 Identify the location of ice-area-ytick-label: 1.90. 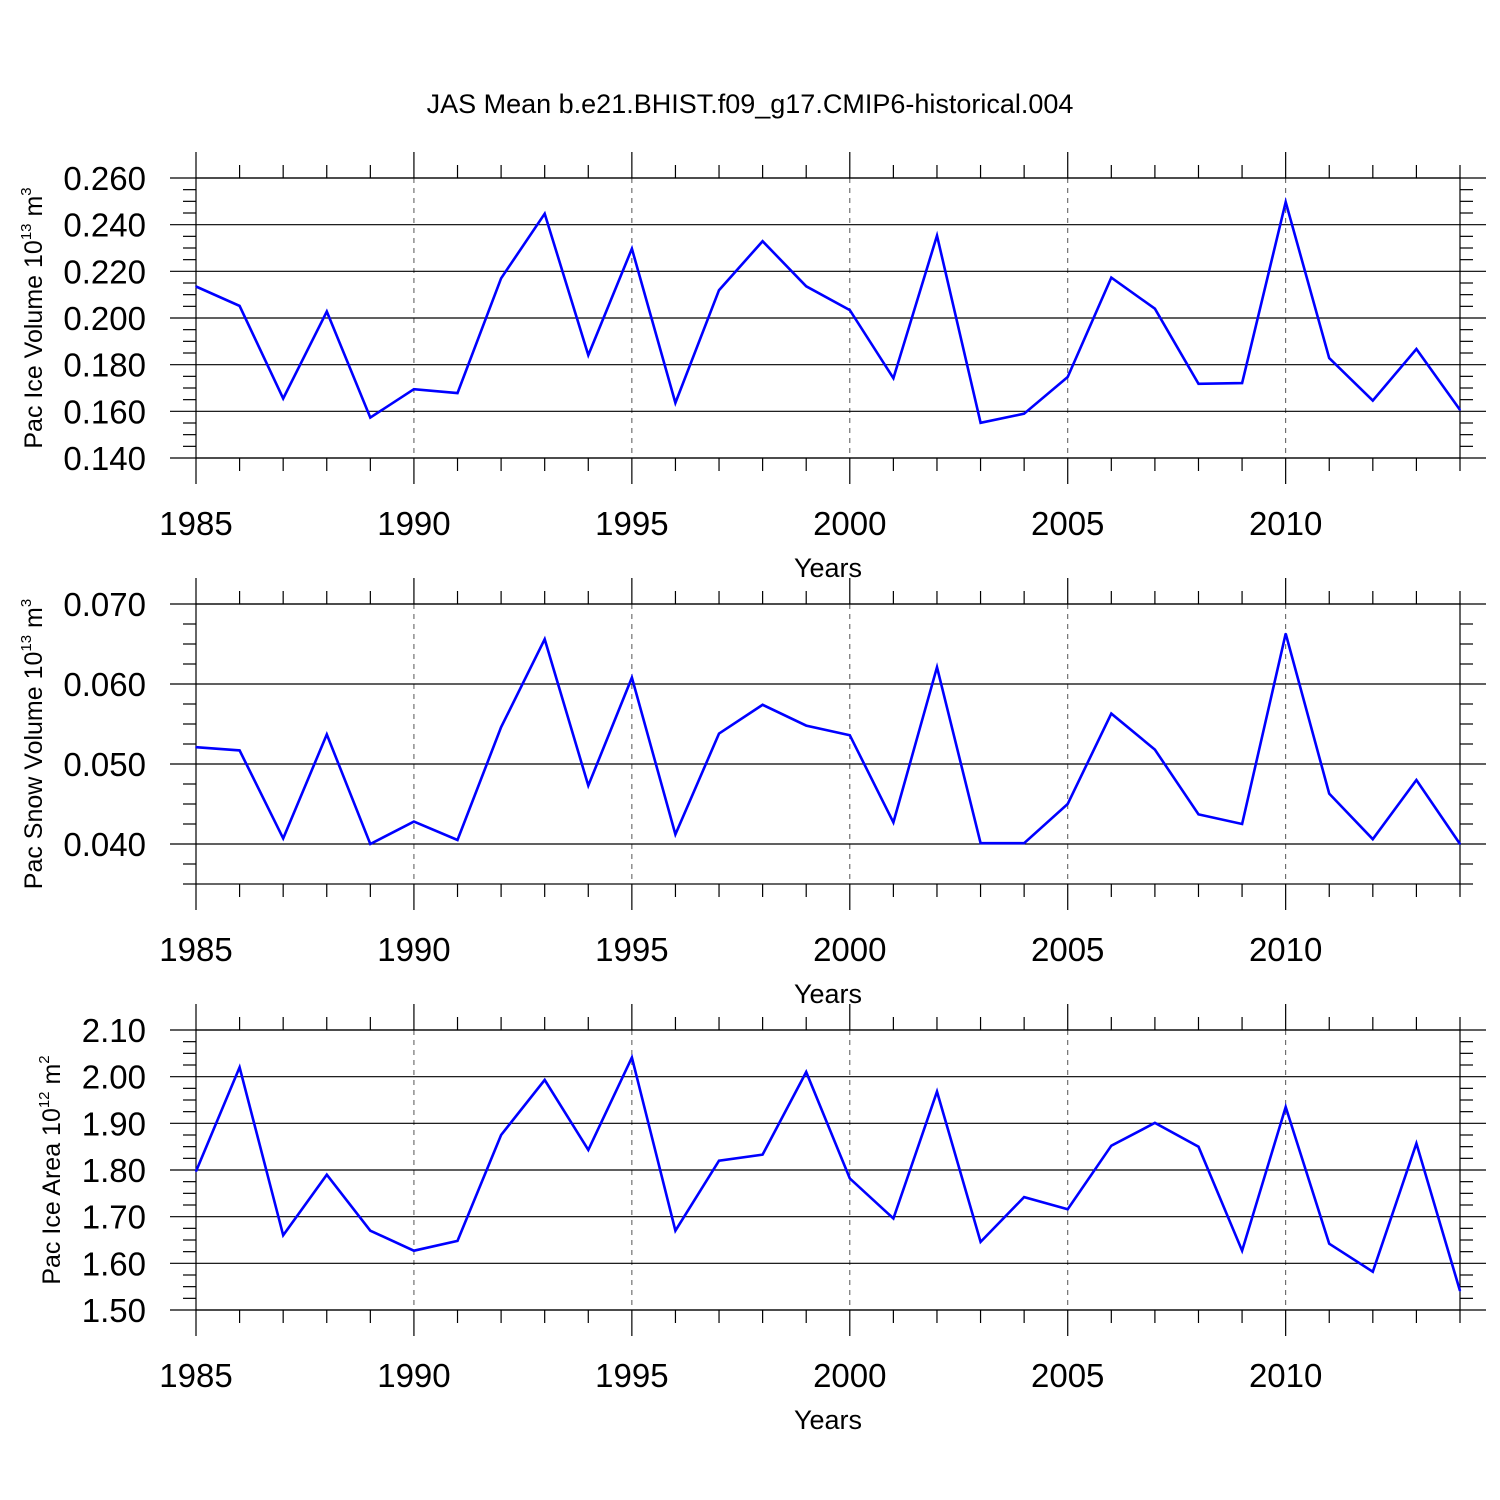
(114, 1123).